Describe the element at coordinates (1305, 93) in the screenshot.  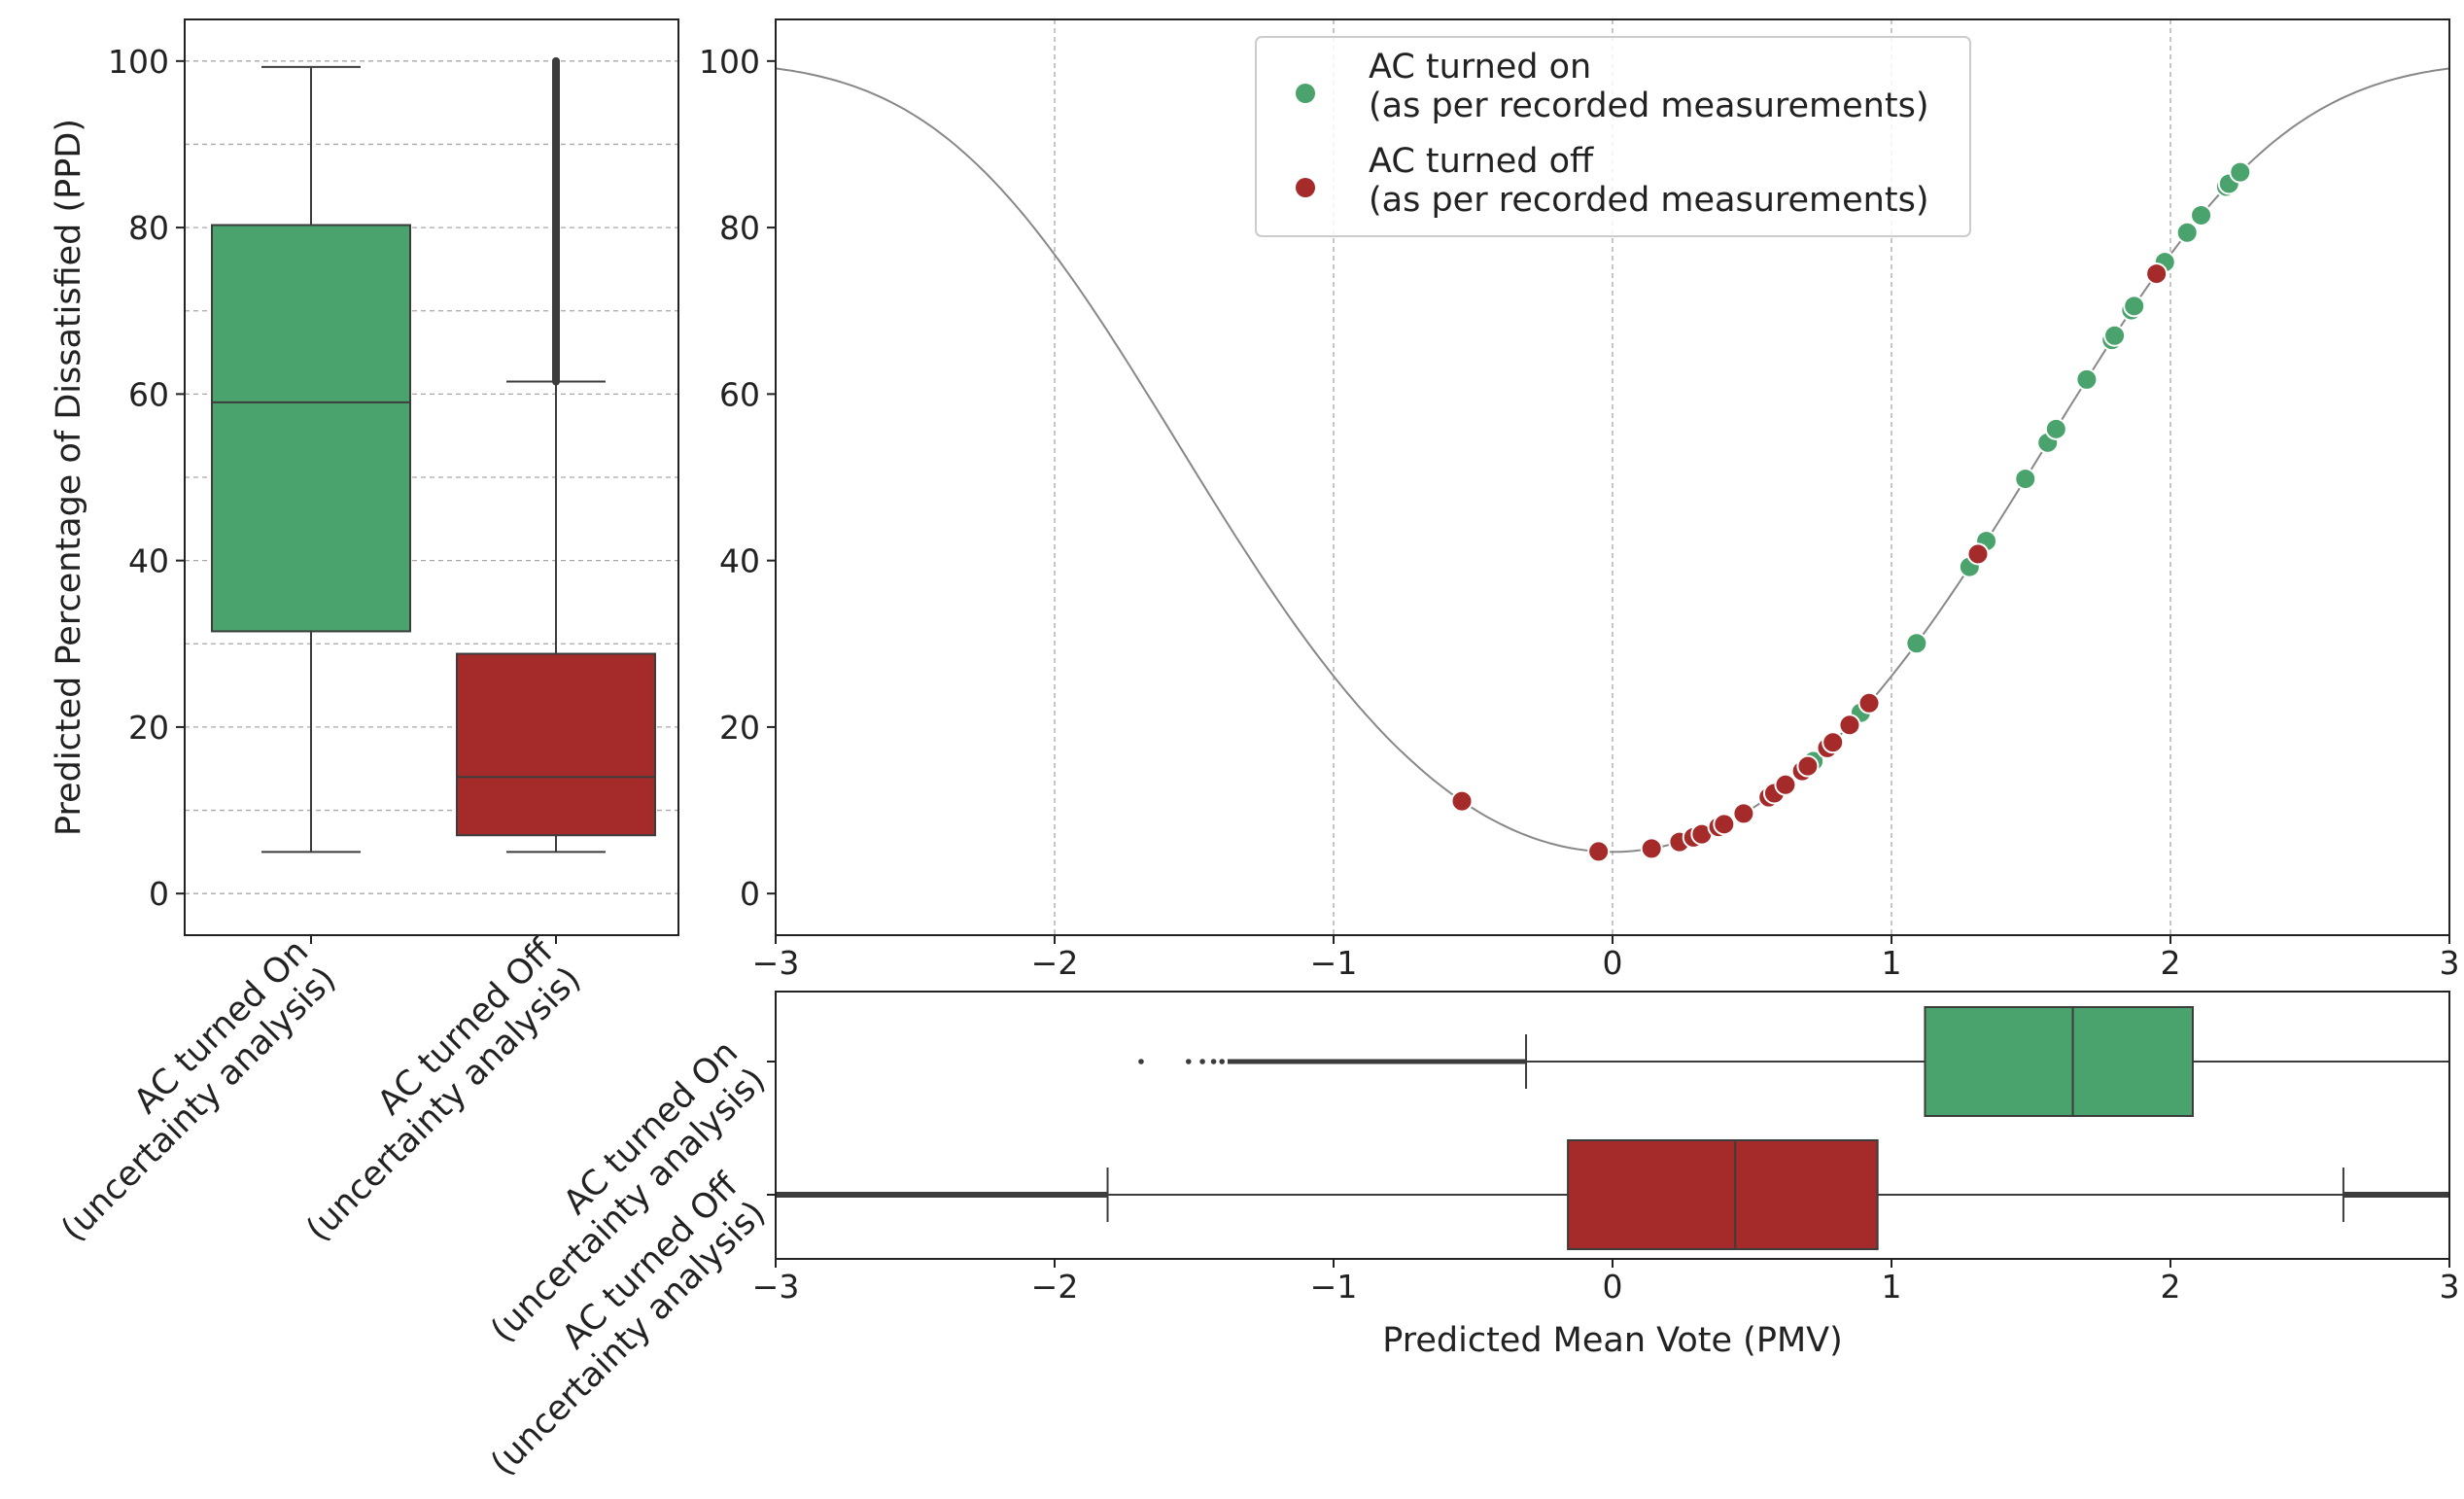
I see `legend-marker-ac-on` at that location.